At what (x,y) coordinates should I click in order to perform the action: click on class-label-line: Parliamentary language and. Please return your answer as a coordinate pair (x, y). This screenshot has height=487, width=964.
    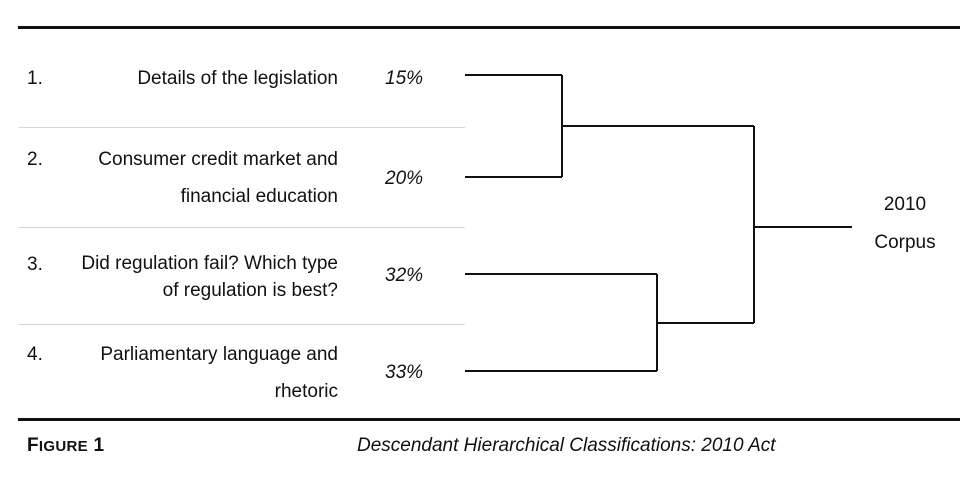
    Looking at the image, I should click on (219, 354).